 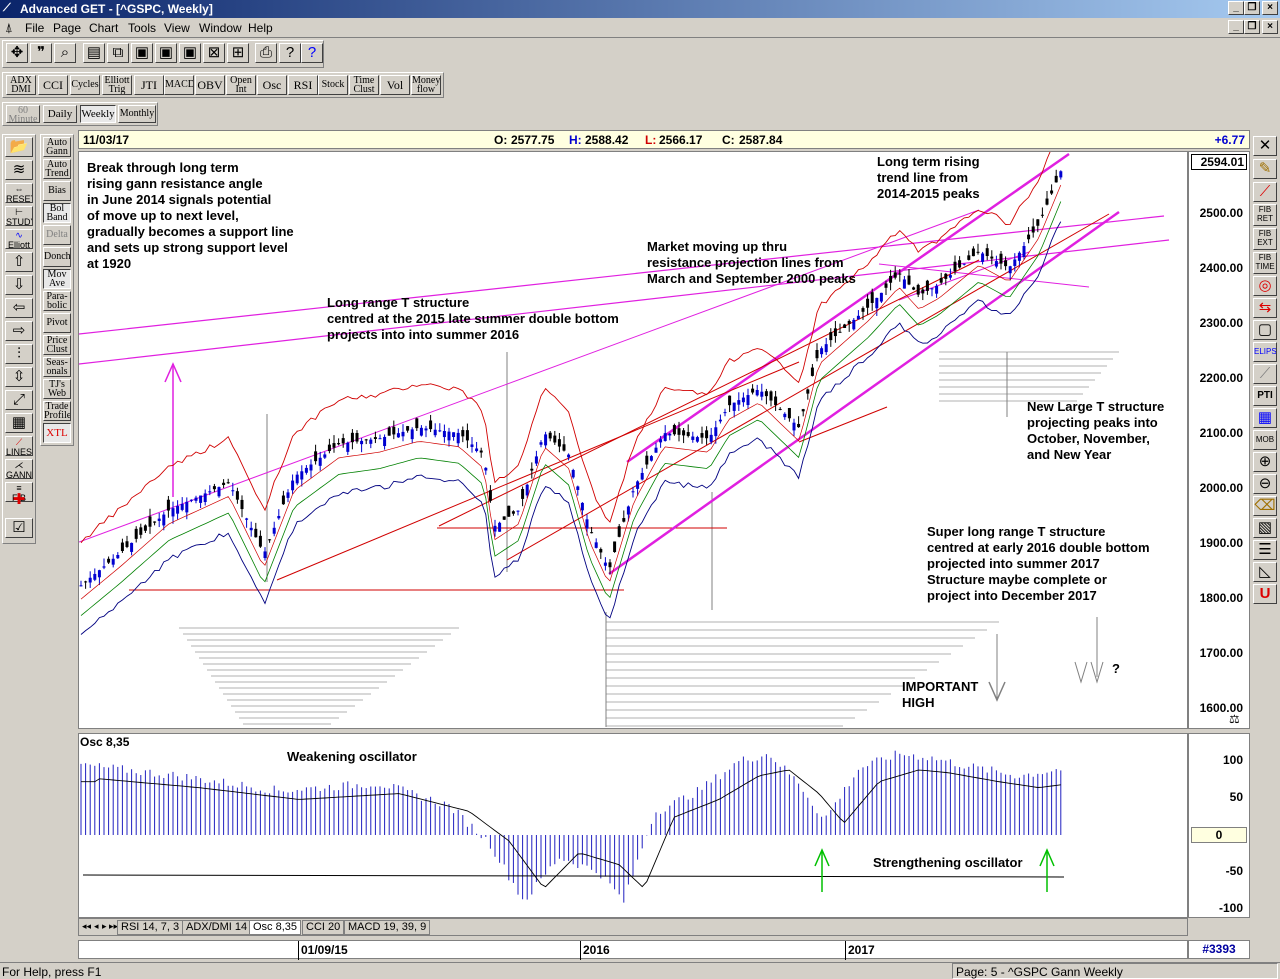 What do you see at coordinates (57, 147) in the screenshot?
I see `study-auto-gann: Auto Gann` at bounding box center [57, 147].